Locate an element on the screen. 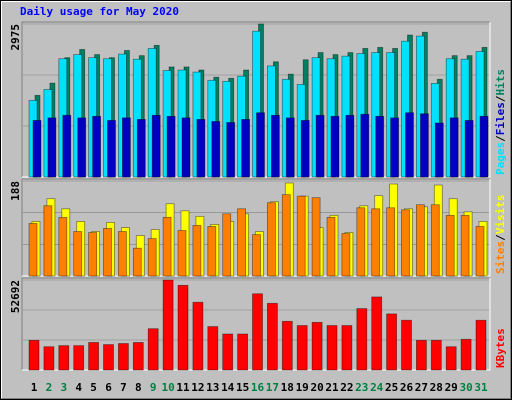 This screenshot has height=400, width=512. legend-entry: Files is located at coordinates (500, 118).